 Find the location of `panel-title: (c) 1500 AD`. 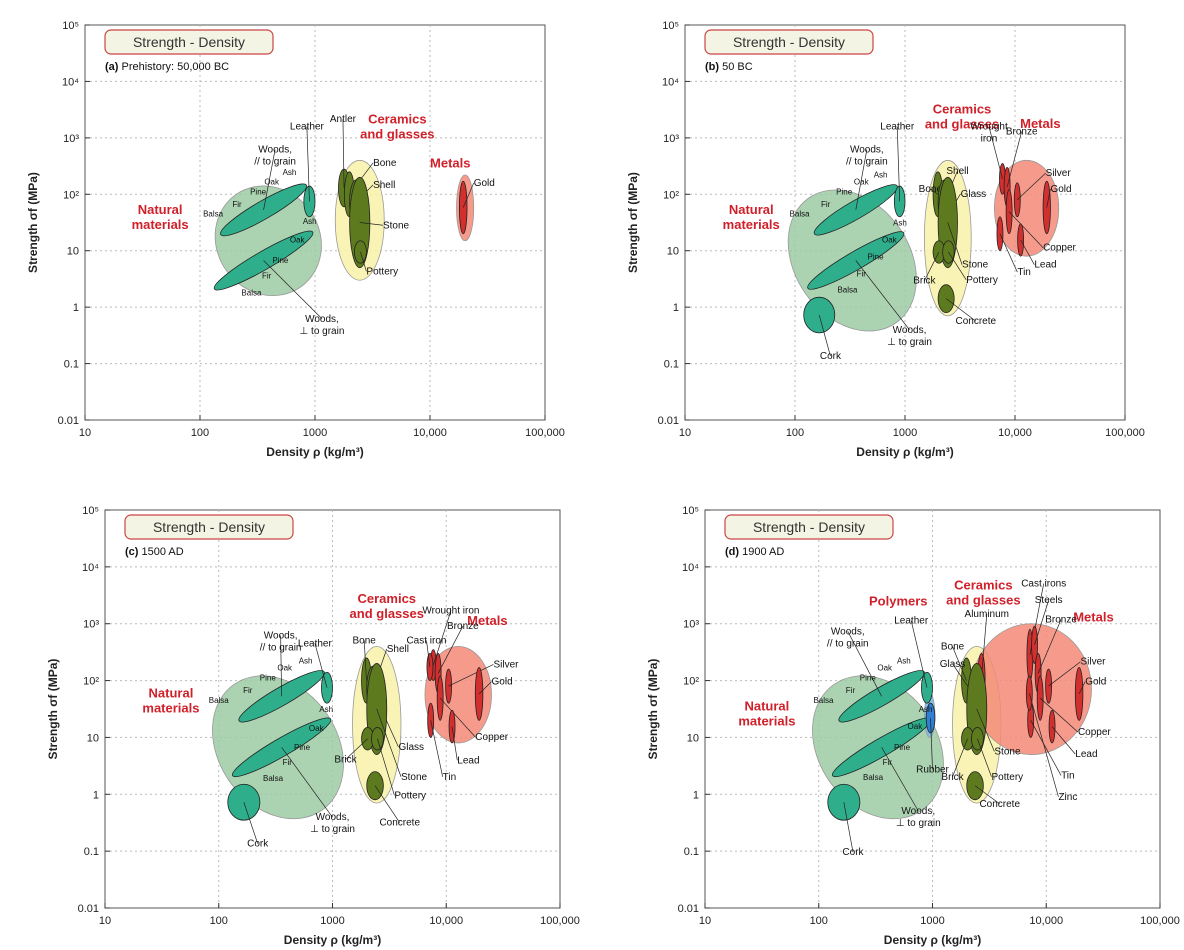

panel-title: (c) 1500 AD is located at coordinates (154, 552).